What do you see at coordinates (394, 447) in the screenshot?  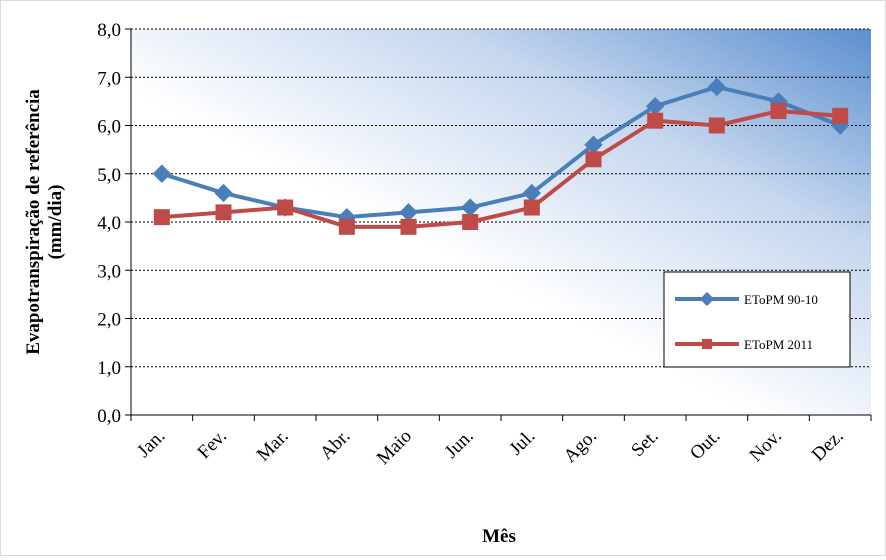 I see `x-tick-label: Maio` at bounding box center [394, 447].